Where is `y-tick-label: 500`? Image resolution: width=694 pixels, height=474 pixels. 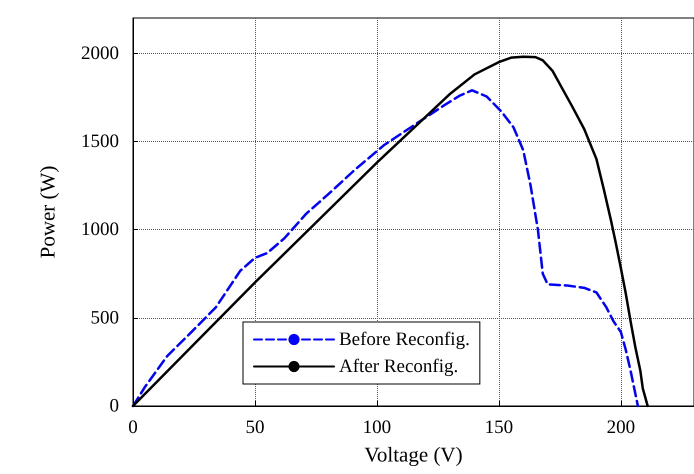 y-tick-label: 500 is located at coordinates (104, 317).